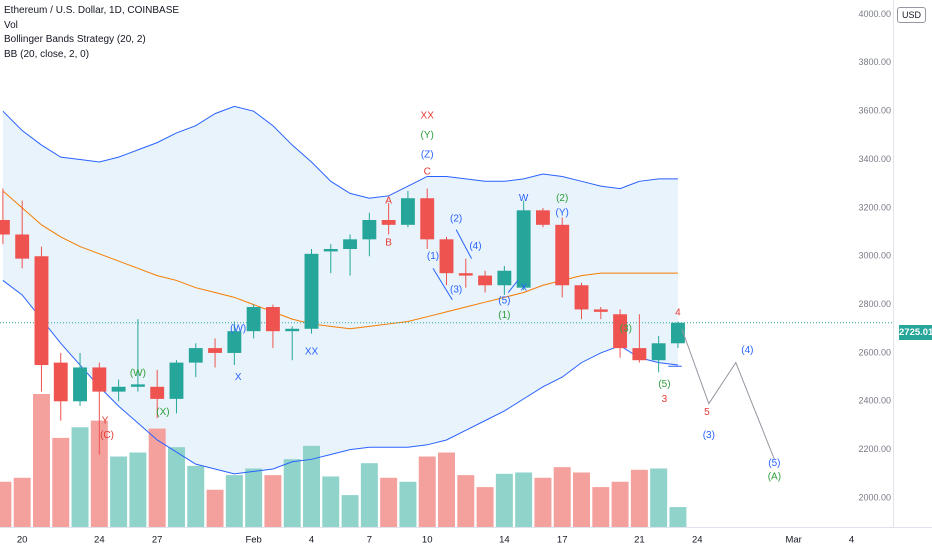  What do you see at coordinates (523, 287) in the screenshot?
I see `wave-label: X` at bounding box center [523, 287].